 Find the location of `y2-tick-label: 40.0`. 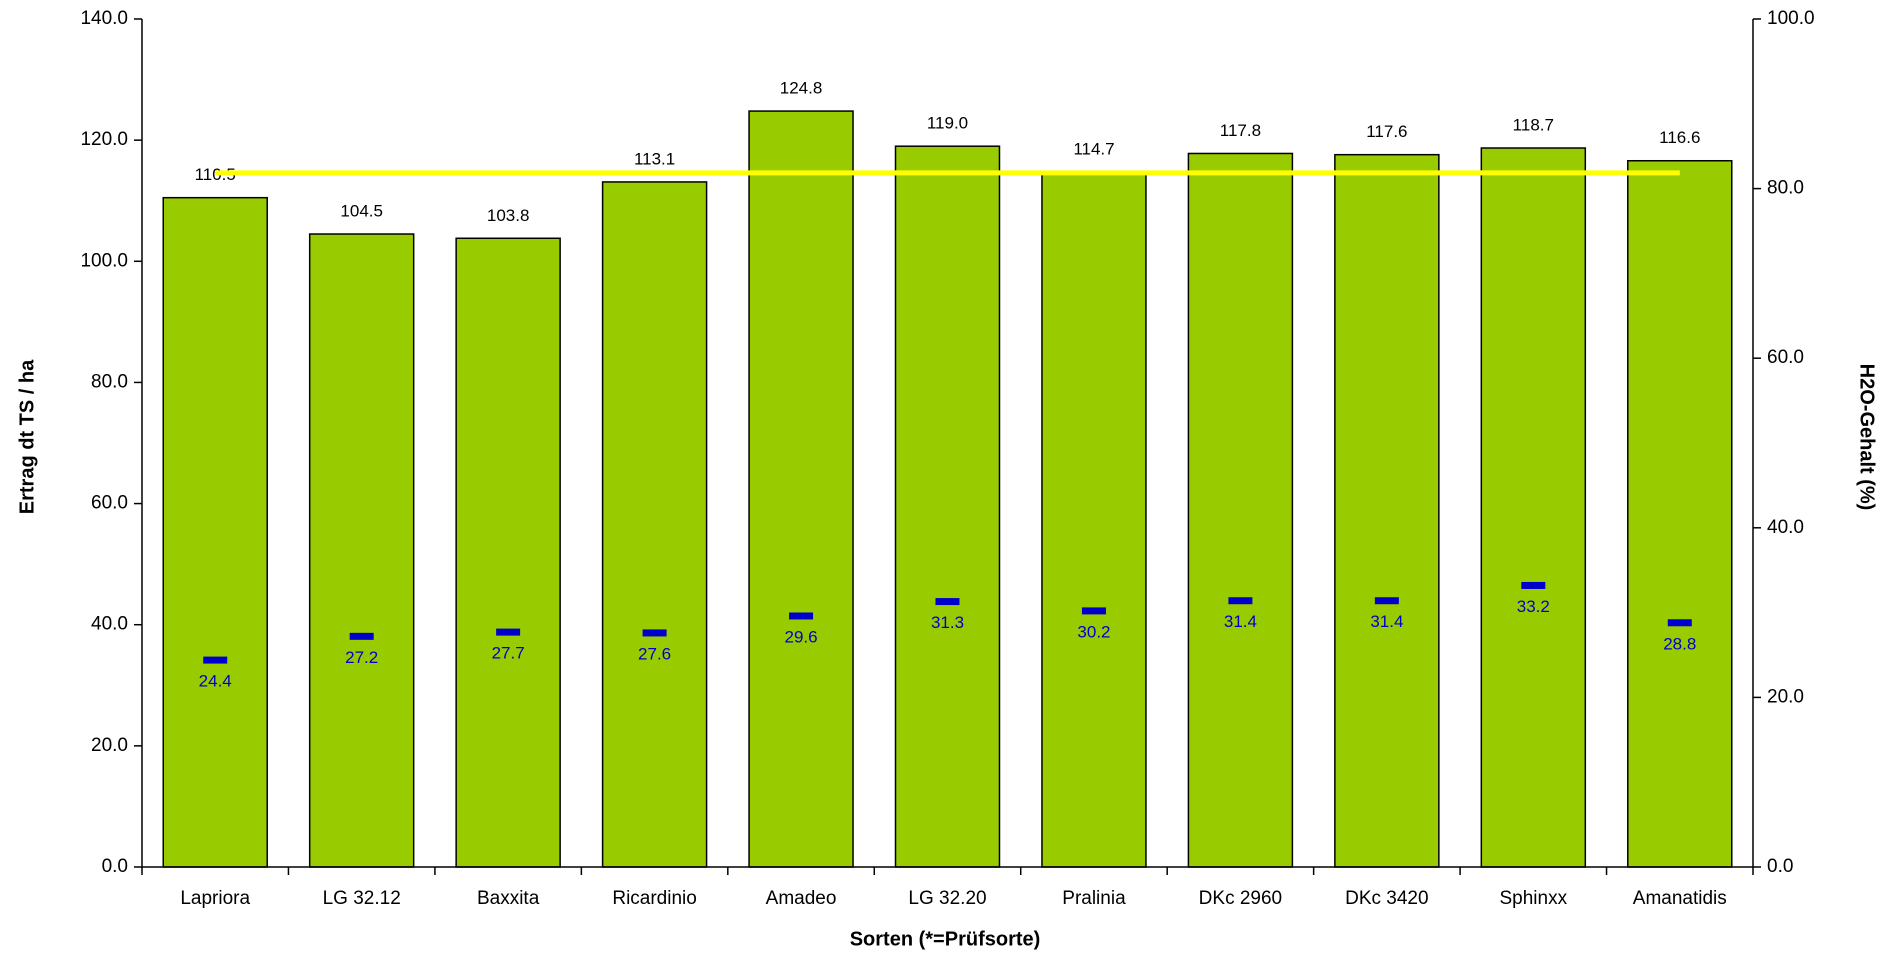

y2-tick-label: 40.0 is located at coordinates (1785, 527).